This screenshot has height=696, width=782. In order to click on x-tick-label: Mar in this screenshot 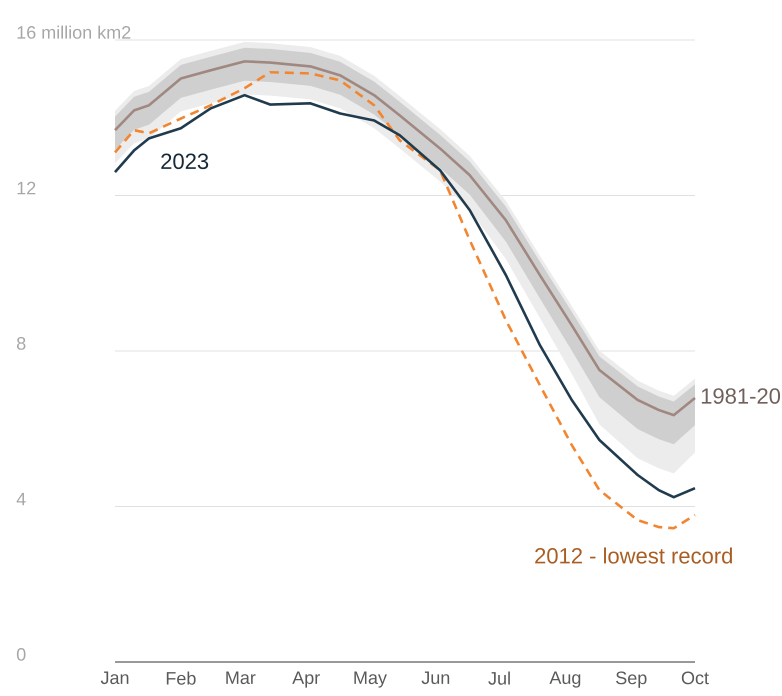, I will do `click(241, 678)`.